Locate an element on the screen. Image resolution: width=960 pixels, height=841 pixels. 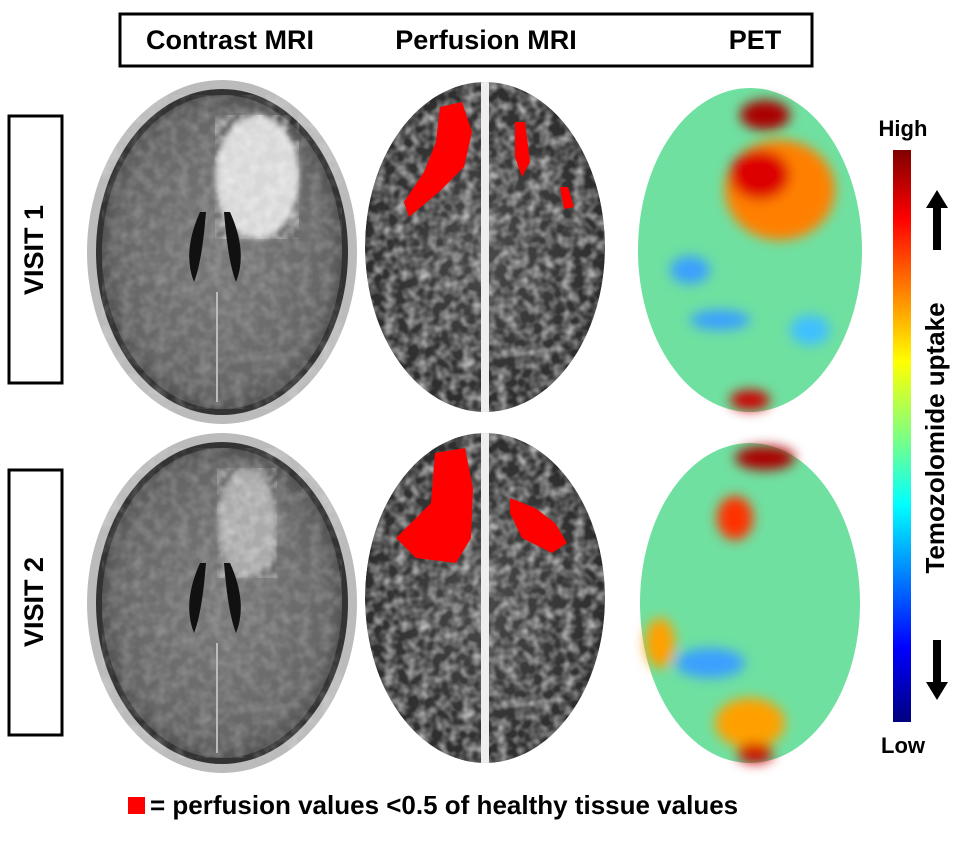
row-label: VISIT 1 is located at coordinates (34, 250).